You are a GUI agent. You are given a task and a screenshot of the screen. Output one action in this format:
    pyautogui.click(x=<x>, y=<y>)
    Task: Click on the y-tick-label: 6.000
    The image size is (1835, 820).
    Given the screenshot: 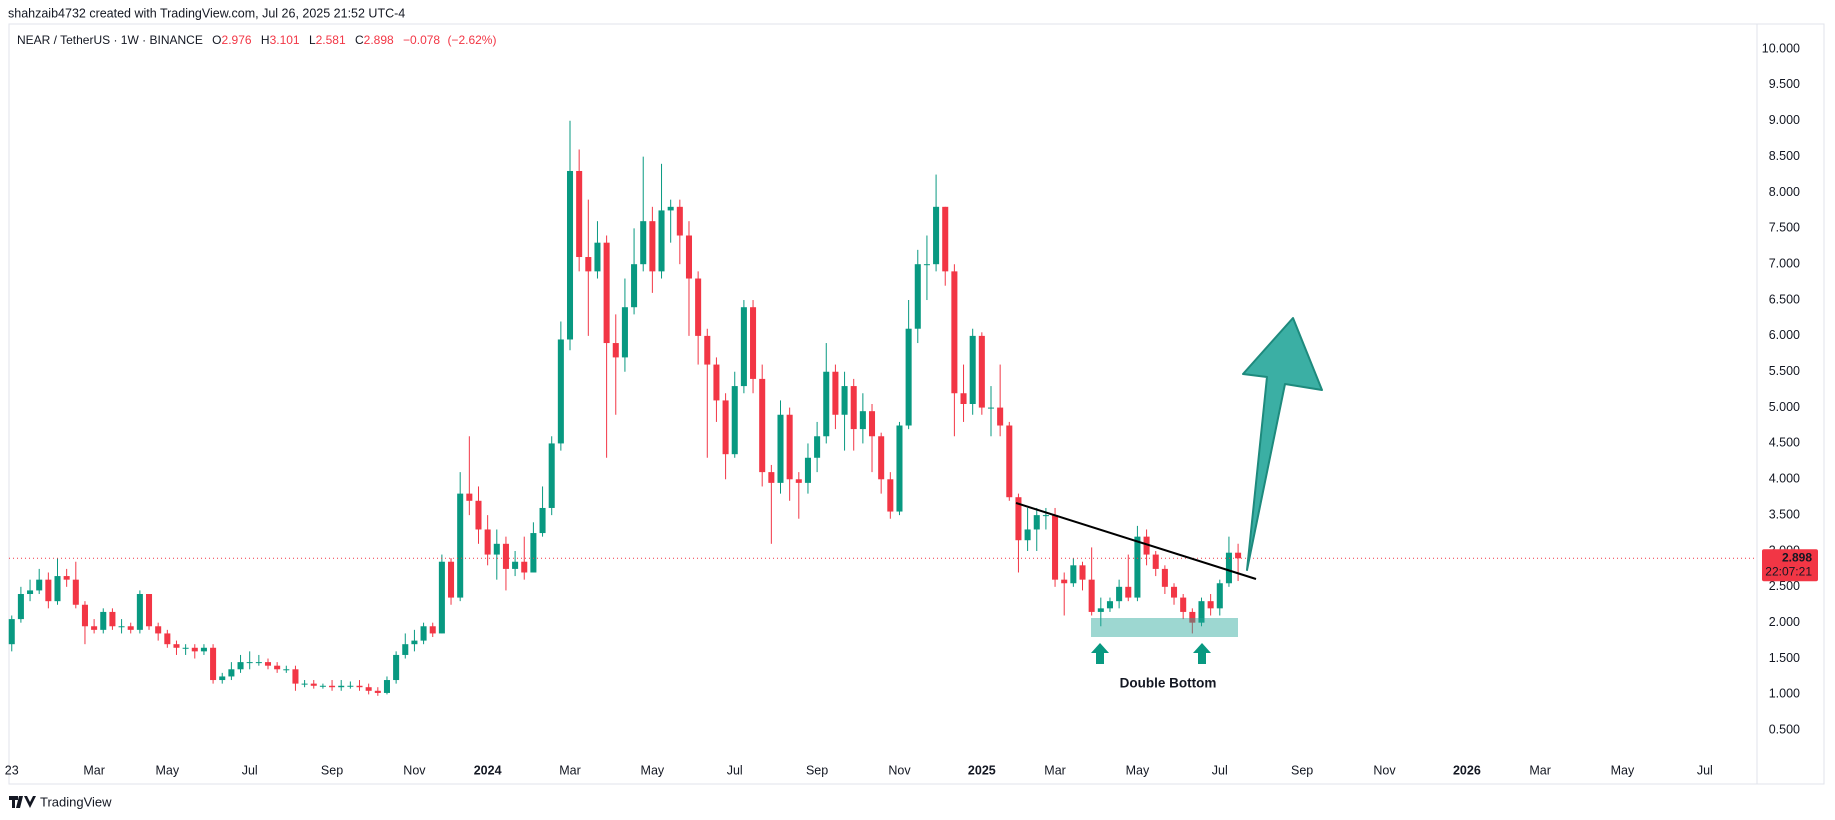 What is the action you would take?
    pyautogui.click(x=1784, y=335)
    